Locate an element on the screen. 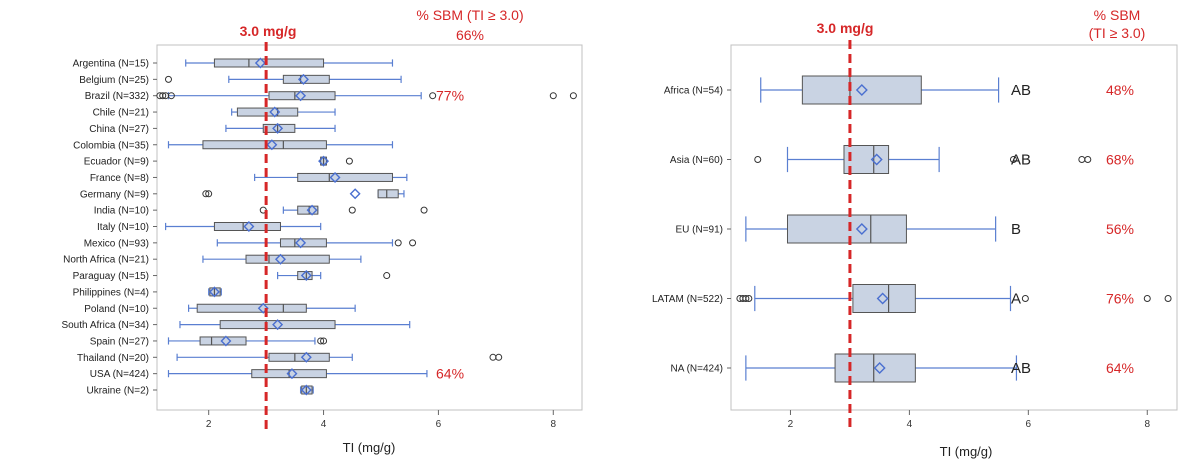  category-label: Africa (N=54) is located at coordinates (693, 91).